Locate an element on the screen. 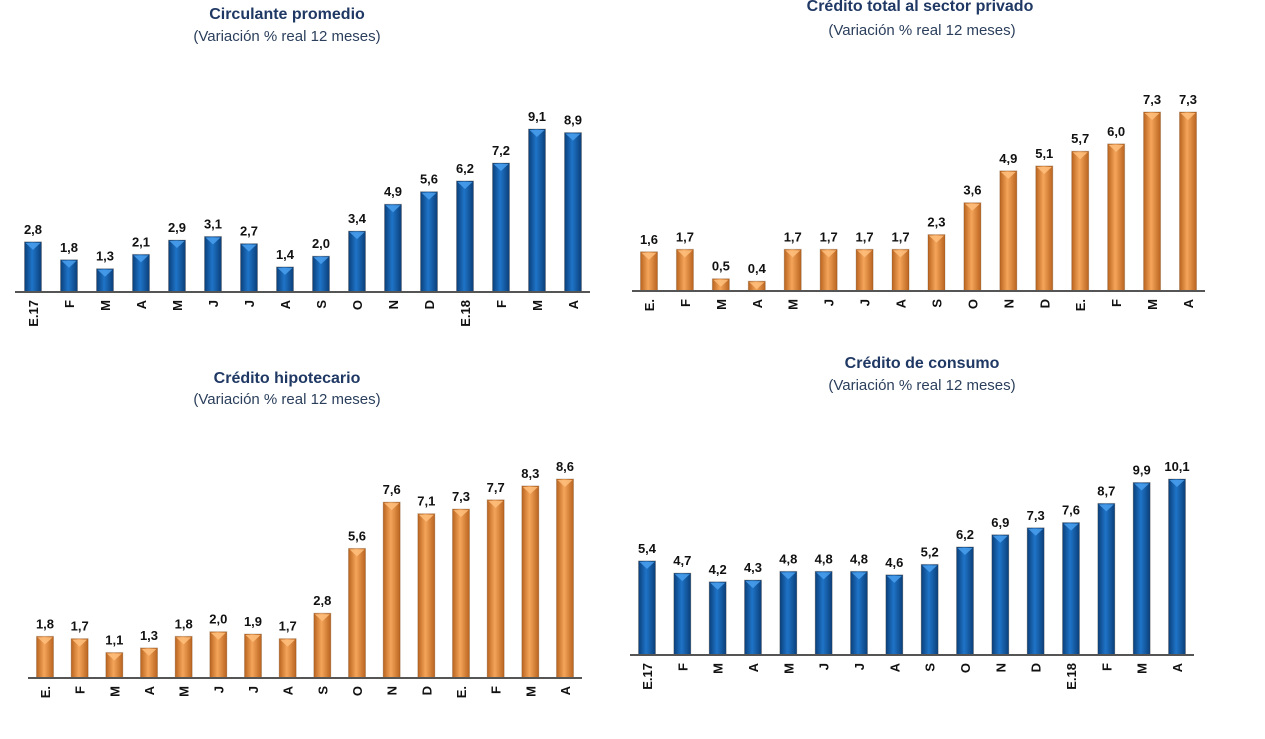 This screenshot has height=739, width=1265. data-label: 7,6 is located at coordinates (392, 489).